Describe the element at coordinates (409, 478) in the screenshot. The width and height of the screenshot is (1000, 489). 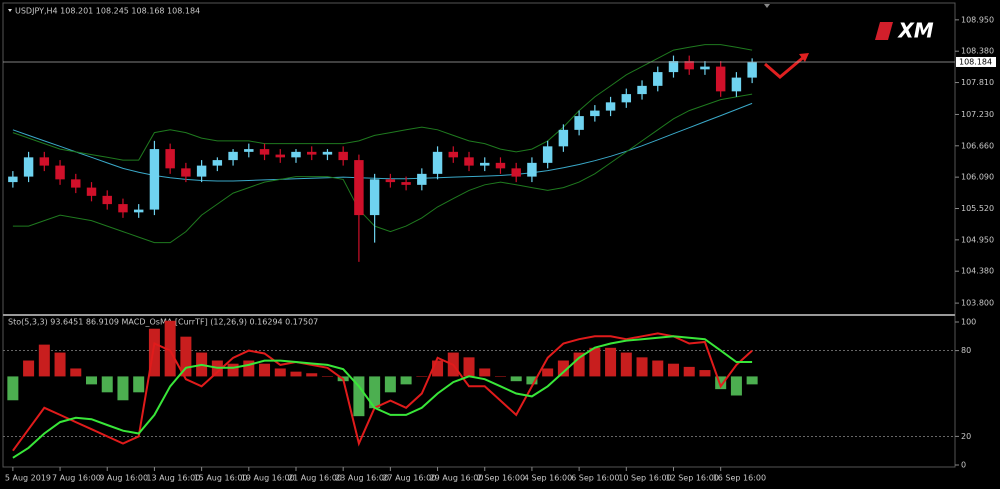
I see `x-tick-label: 27 Aug 16:00` at that location.